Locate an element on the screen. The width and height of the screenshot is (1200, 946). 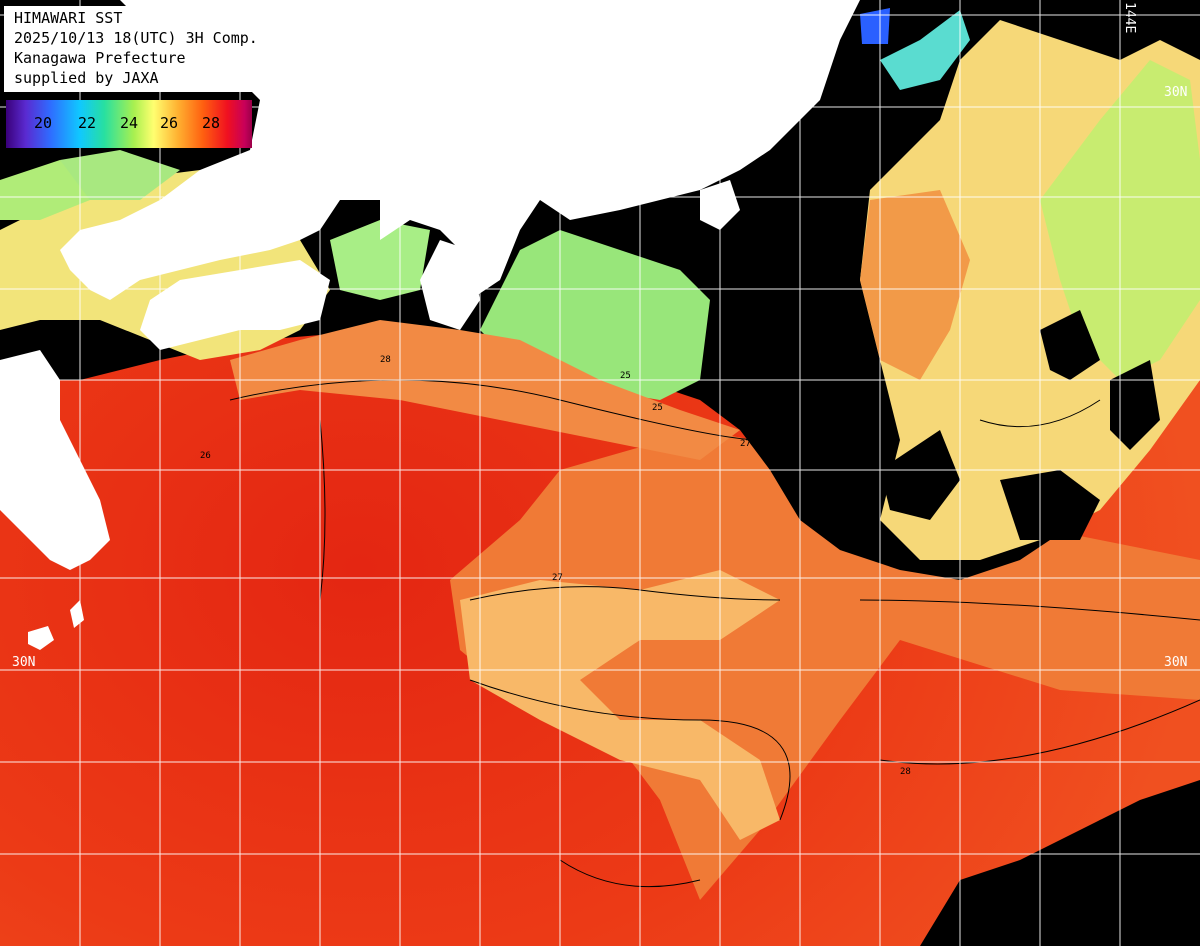
colorbar-tick: 28 is located at coordinates (211, 123).